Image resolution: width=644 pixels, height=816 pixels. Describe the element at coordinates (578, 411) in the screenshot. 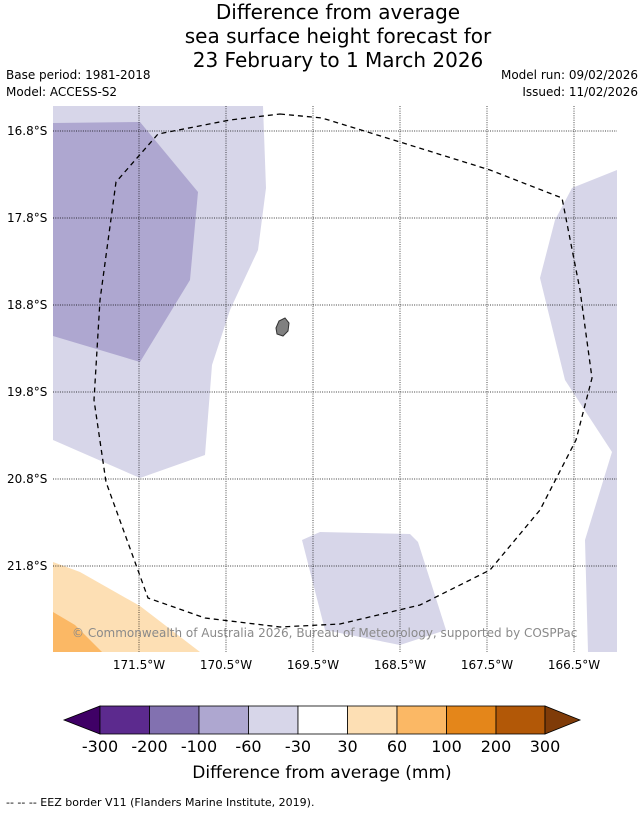

I see `anomaly-region-east` at that location.